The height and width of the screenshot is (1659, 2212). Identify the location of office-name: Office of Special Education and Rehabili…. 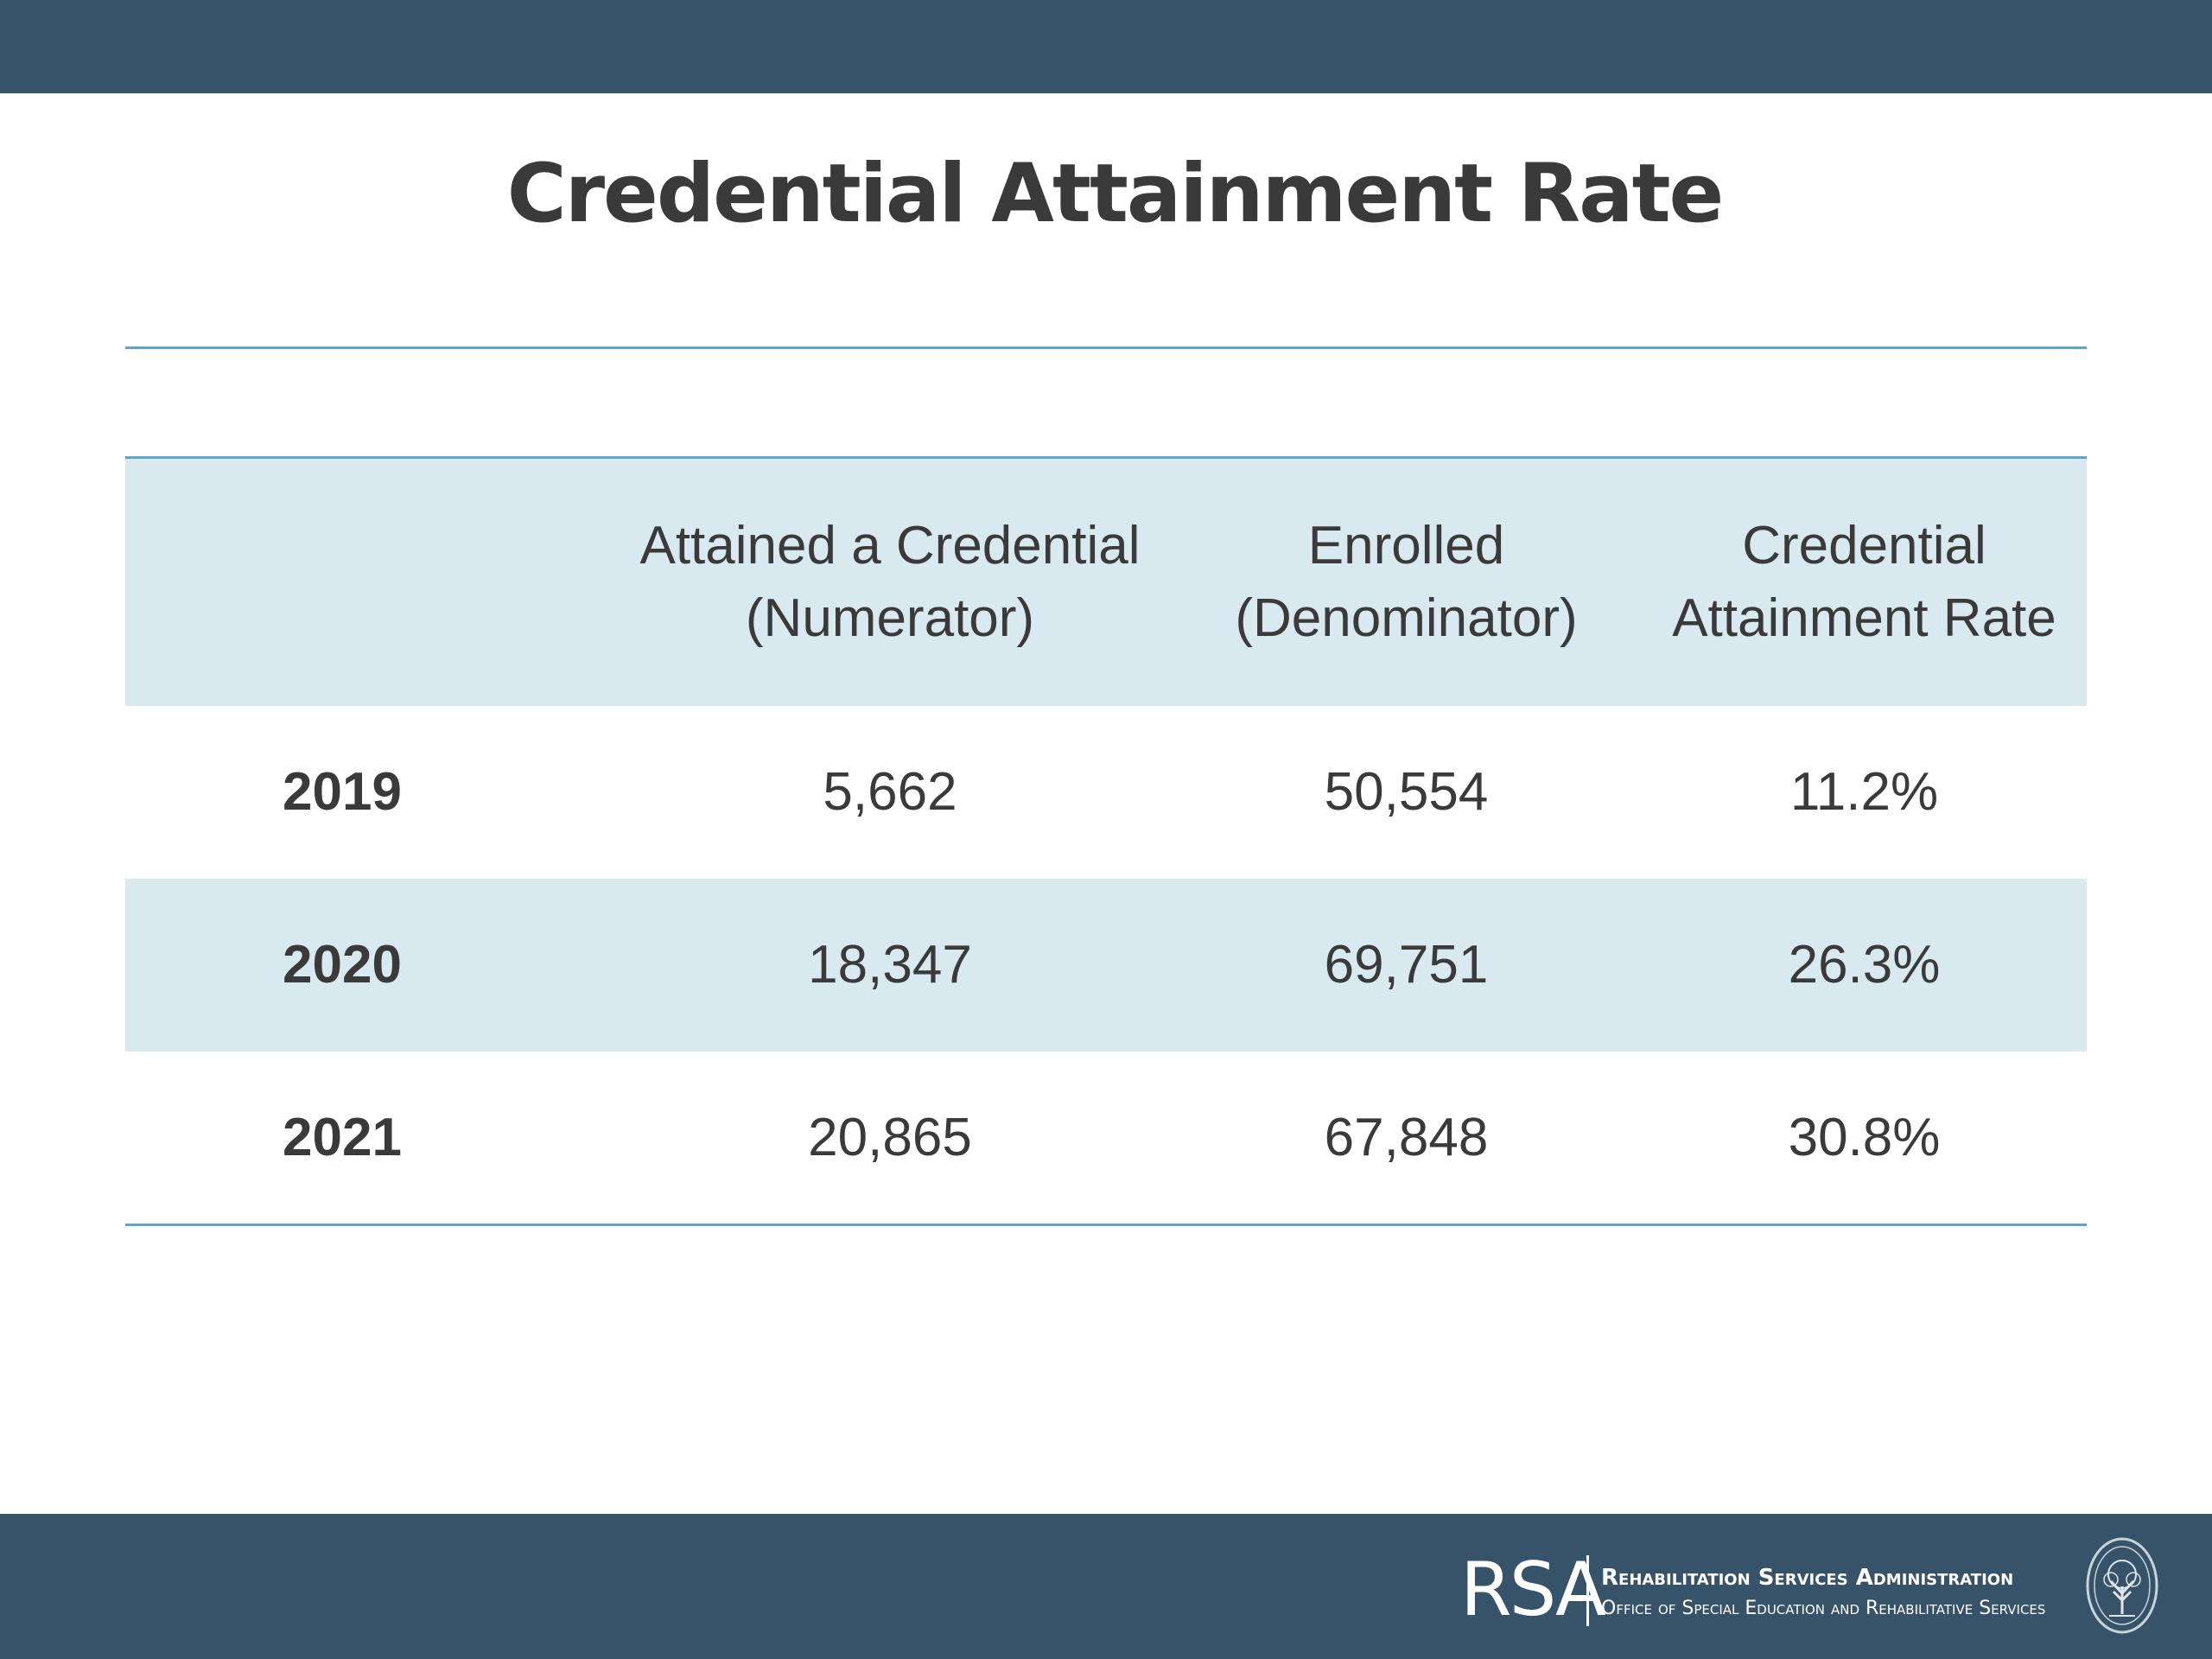
(1823, 1608).